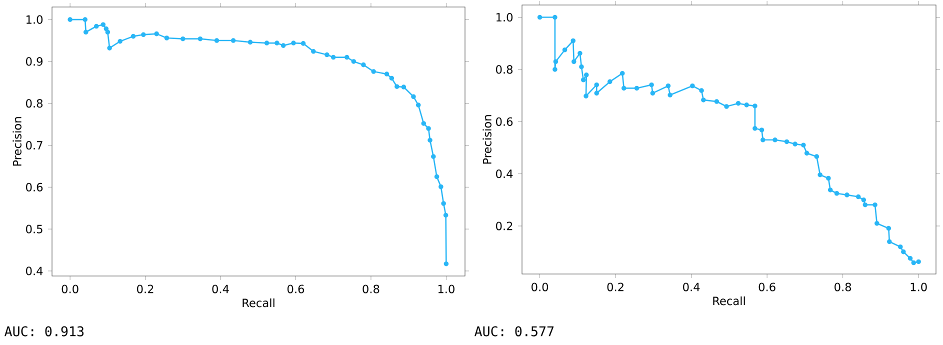 Image resolution: width=943 pixels, height=345 pixels. What do you see at coordinates (615, 287) in the screenshot?
I see `x-tick-label: 0.2` at bounding box center [615, 287].